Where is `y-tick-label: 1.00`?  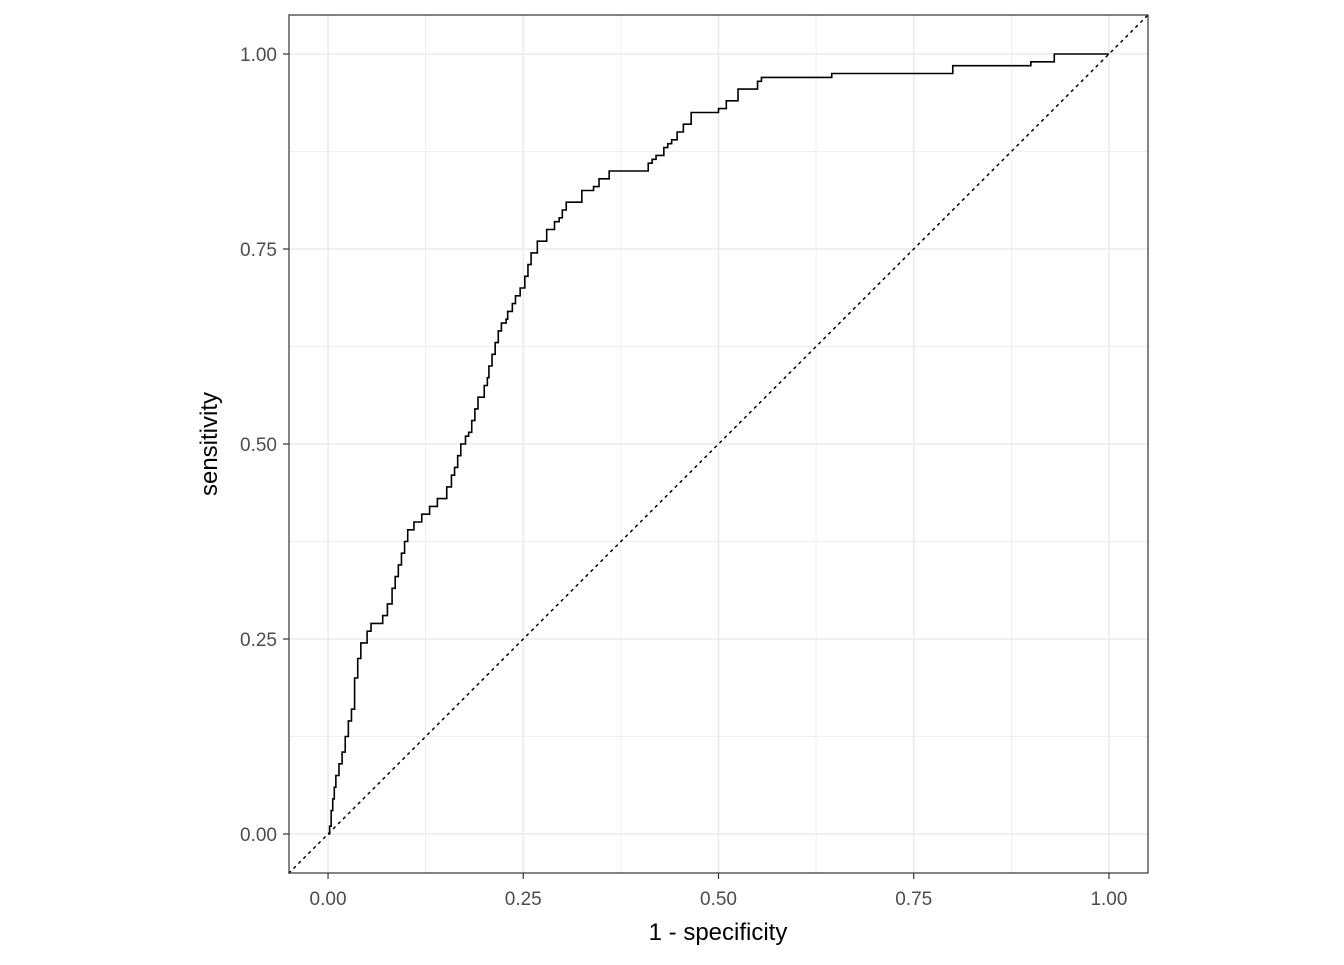
y-tick-label: 1.00 is located at coordinates (258, 55).